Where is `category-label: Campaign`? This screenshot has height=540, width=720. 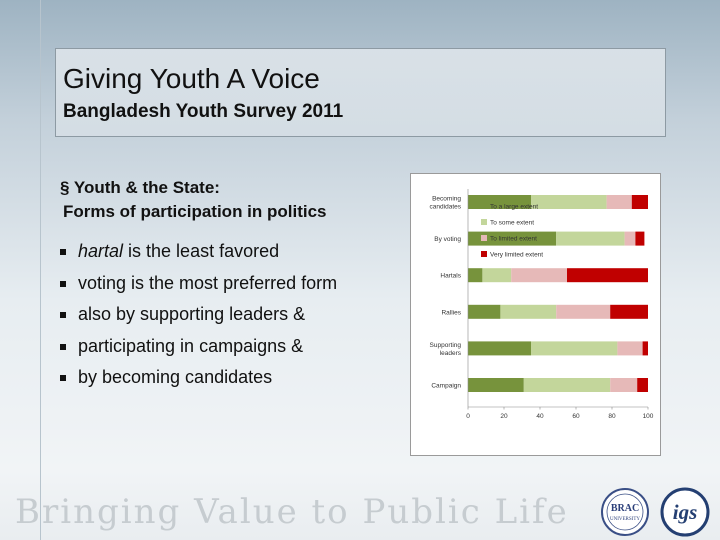
category-label: Campaign is located at coordinates (446, 386).